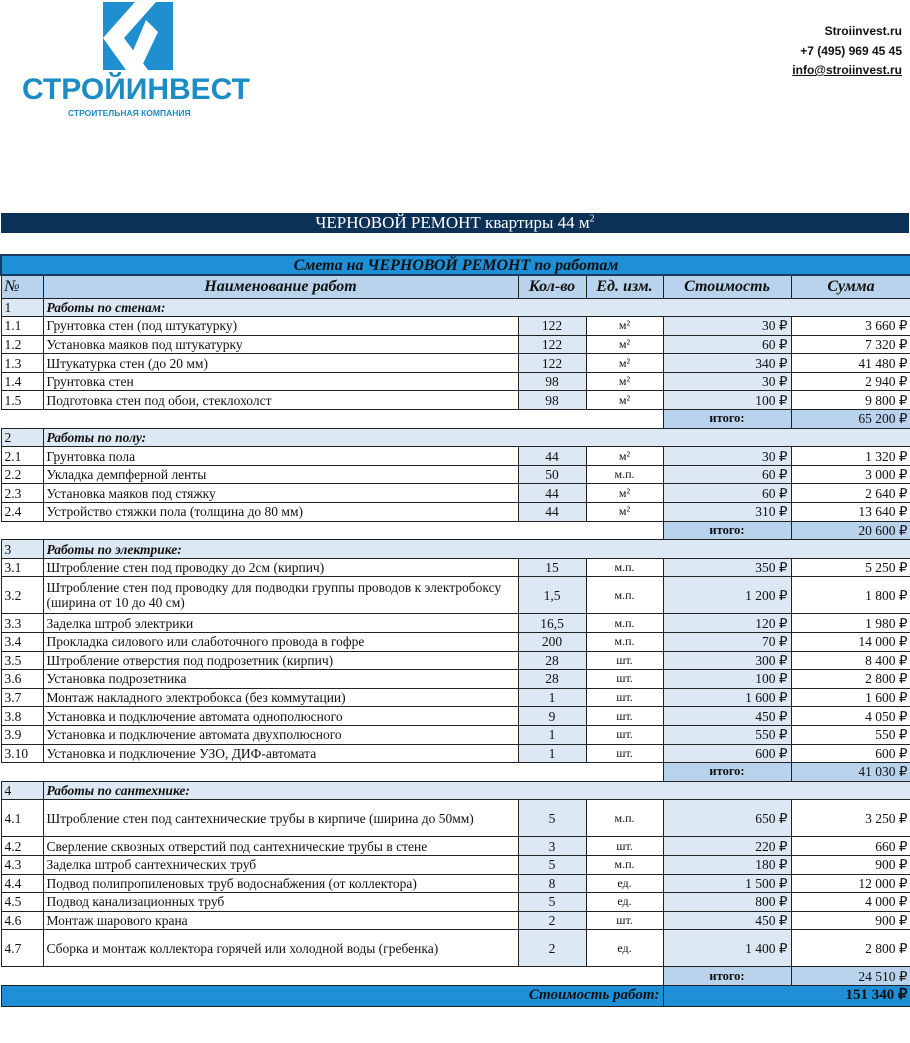  Describe the element at coordinates (727, 697) in the screenshot. I see `row-price: 1 600 ₽` at that location.